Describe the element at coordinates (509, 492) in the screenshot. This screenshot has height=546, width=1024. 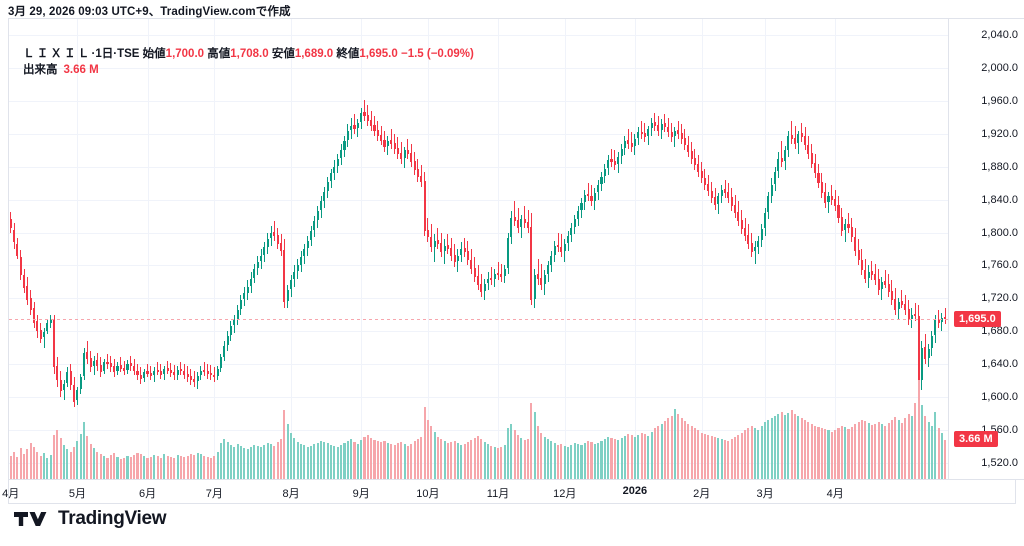
I see `time-axis: 4月 5月 6月 7月 8月 9月 10月 11月 12月 2026 2月 3月 4月` at that location.